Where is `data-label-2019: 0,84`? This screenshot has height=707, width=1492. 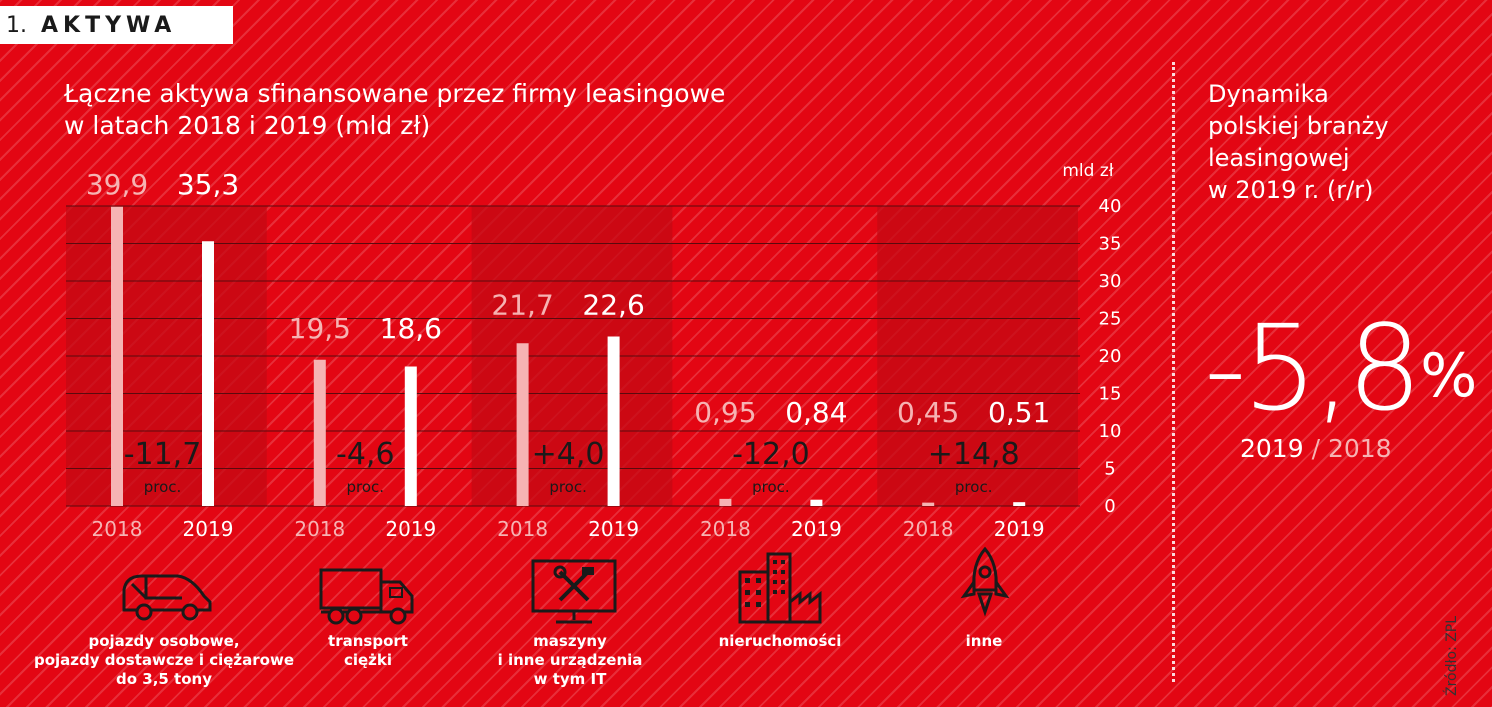 data-label-2019: 0,84 is located at coordinates (816, 412).